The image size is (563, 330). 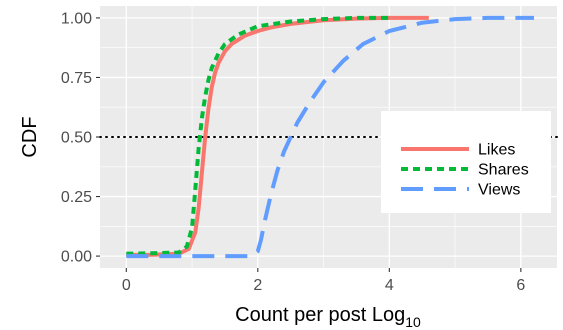 I want to click on x-axis-ticks: 0 2 4 6, so click(x=323, y=281).